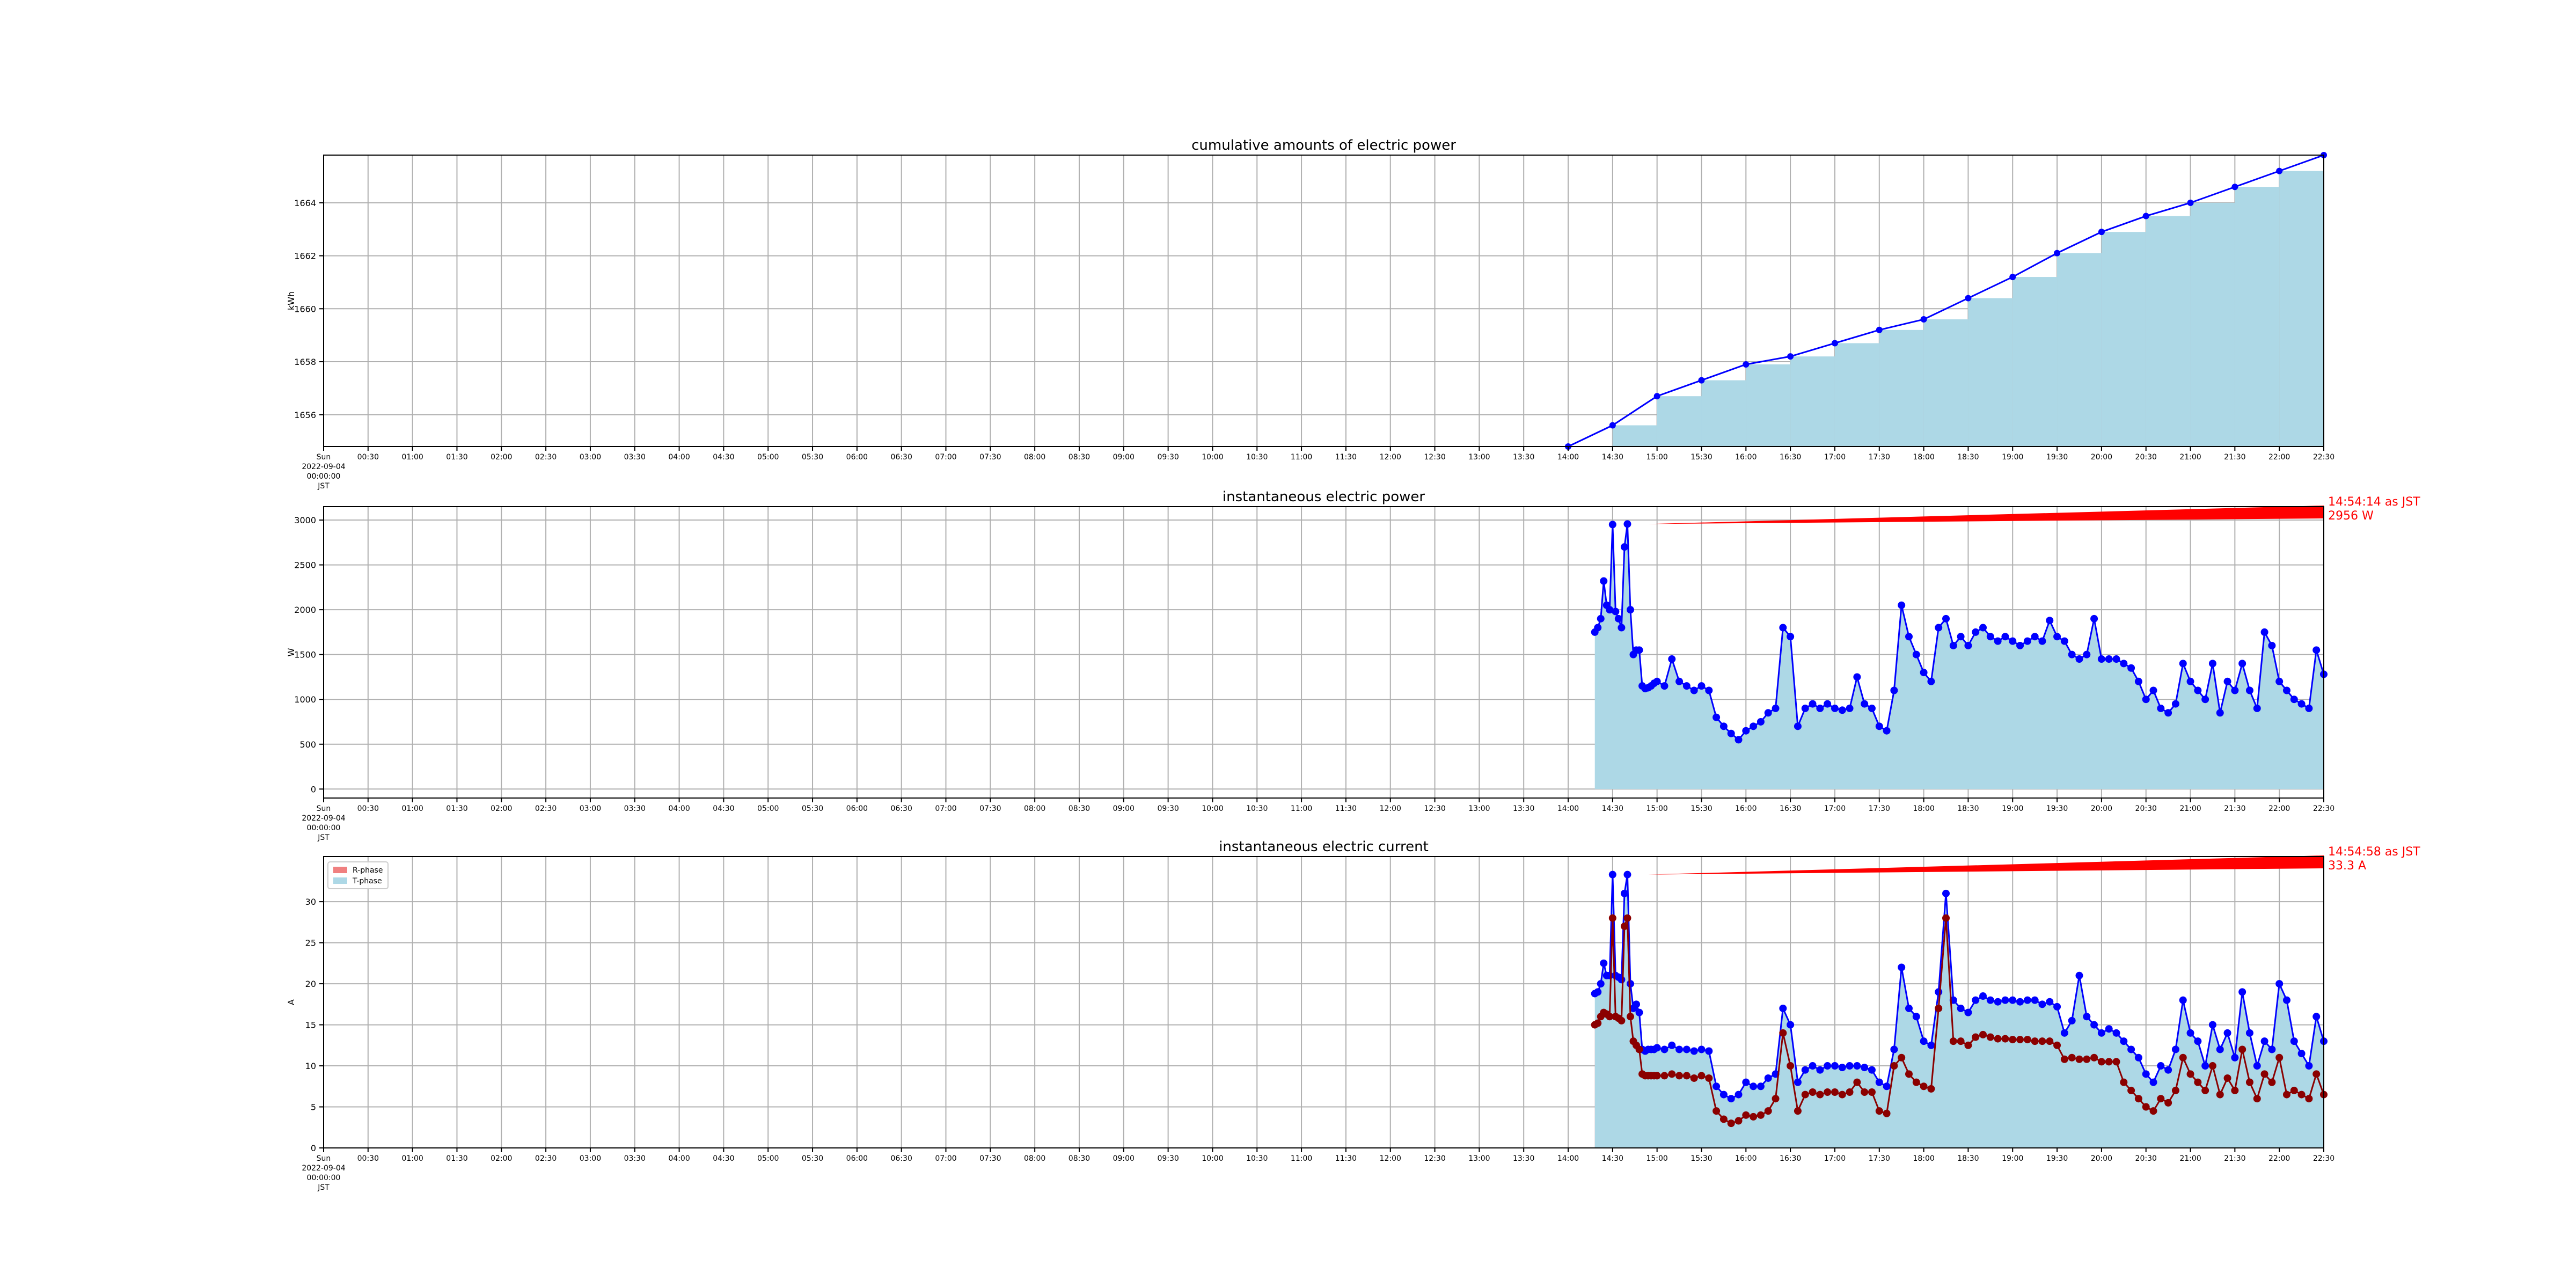  What do you see at coordinates (2057, 808) in the screenshot?
I see `x-tick-label: 19:30` at bounding box center [2057, 808].